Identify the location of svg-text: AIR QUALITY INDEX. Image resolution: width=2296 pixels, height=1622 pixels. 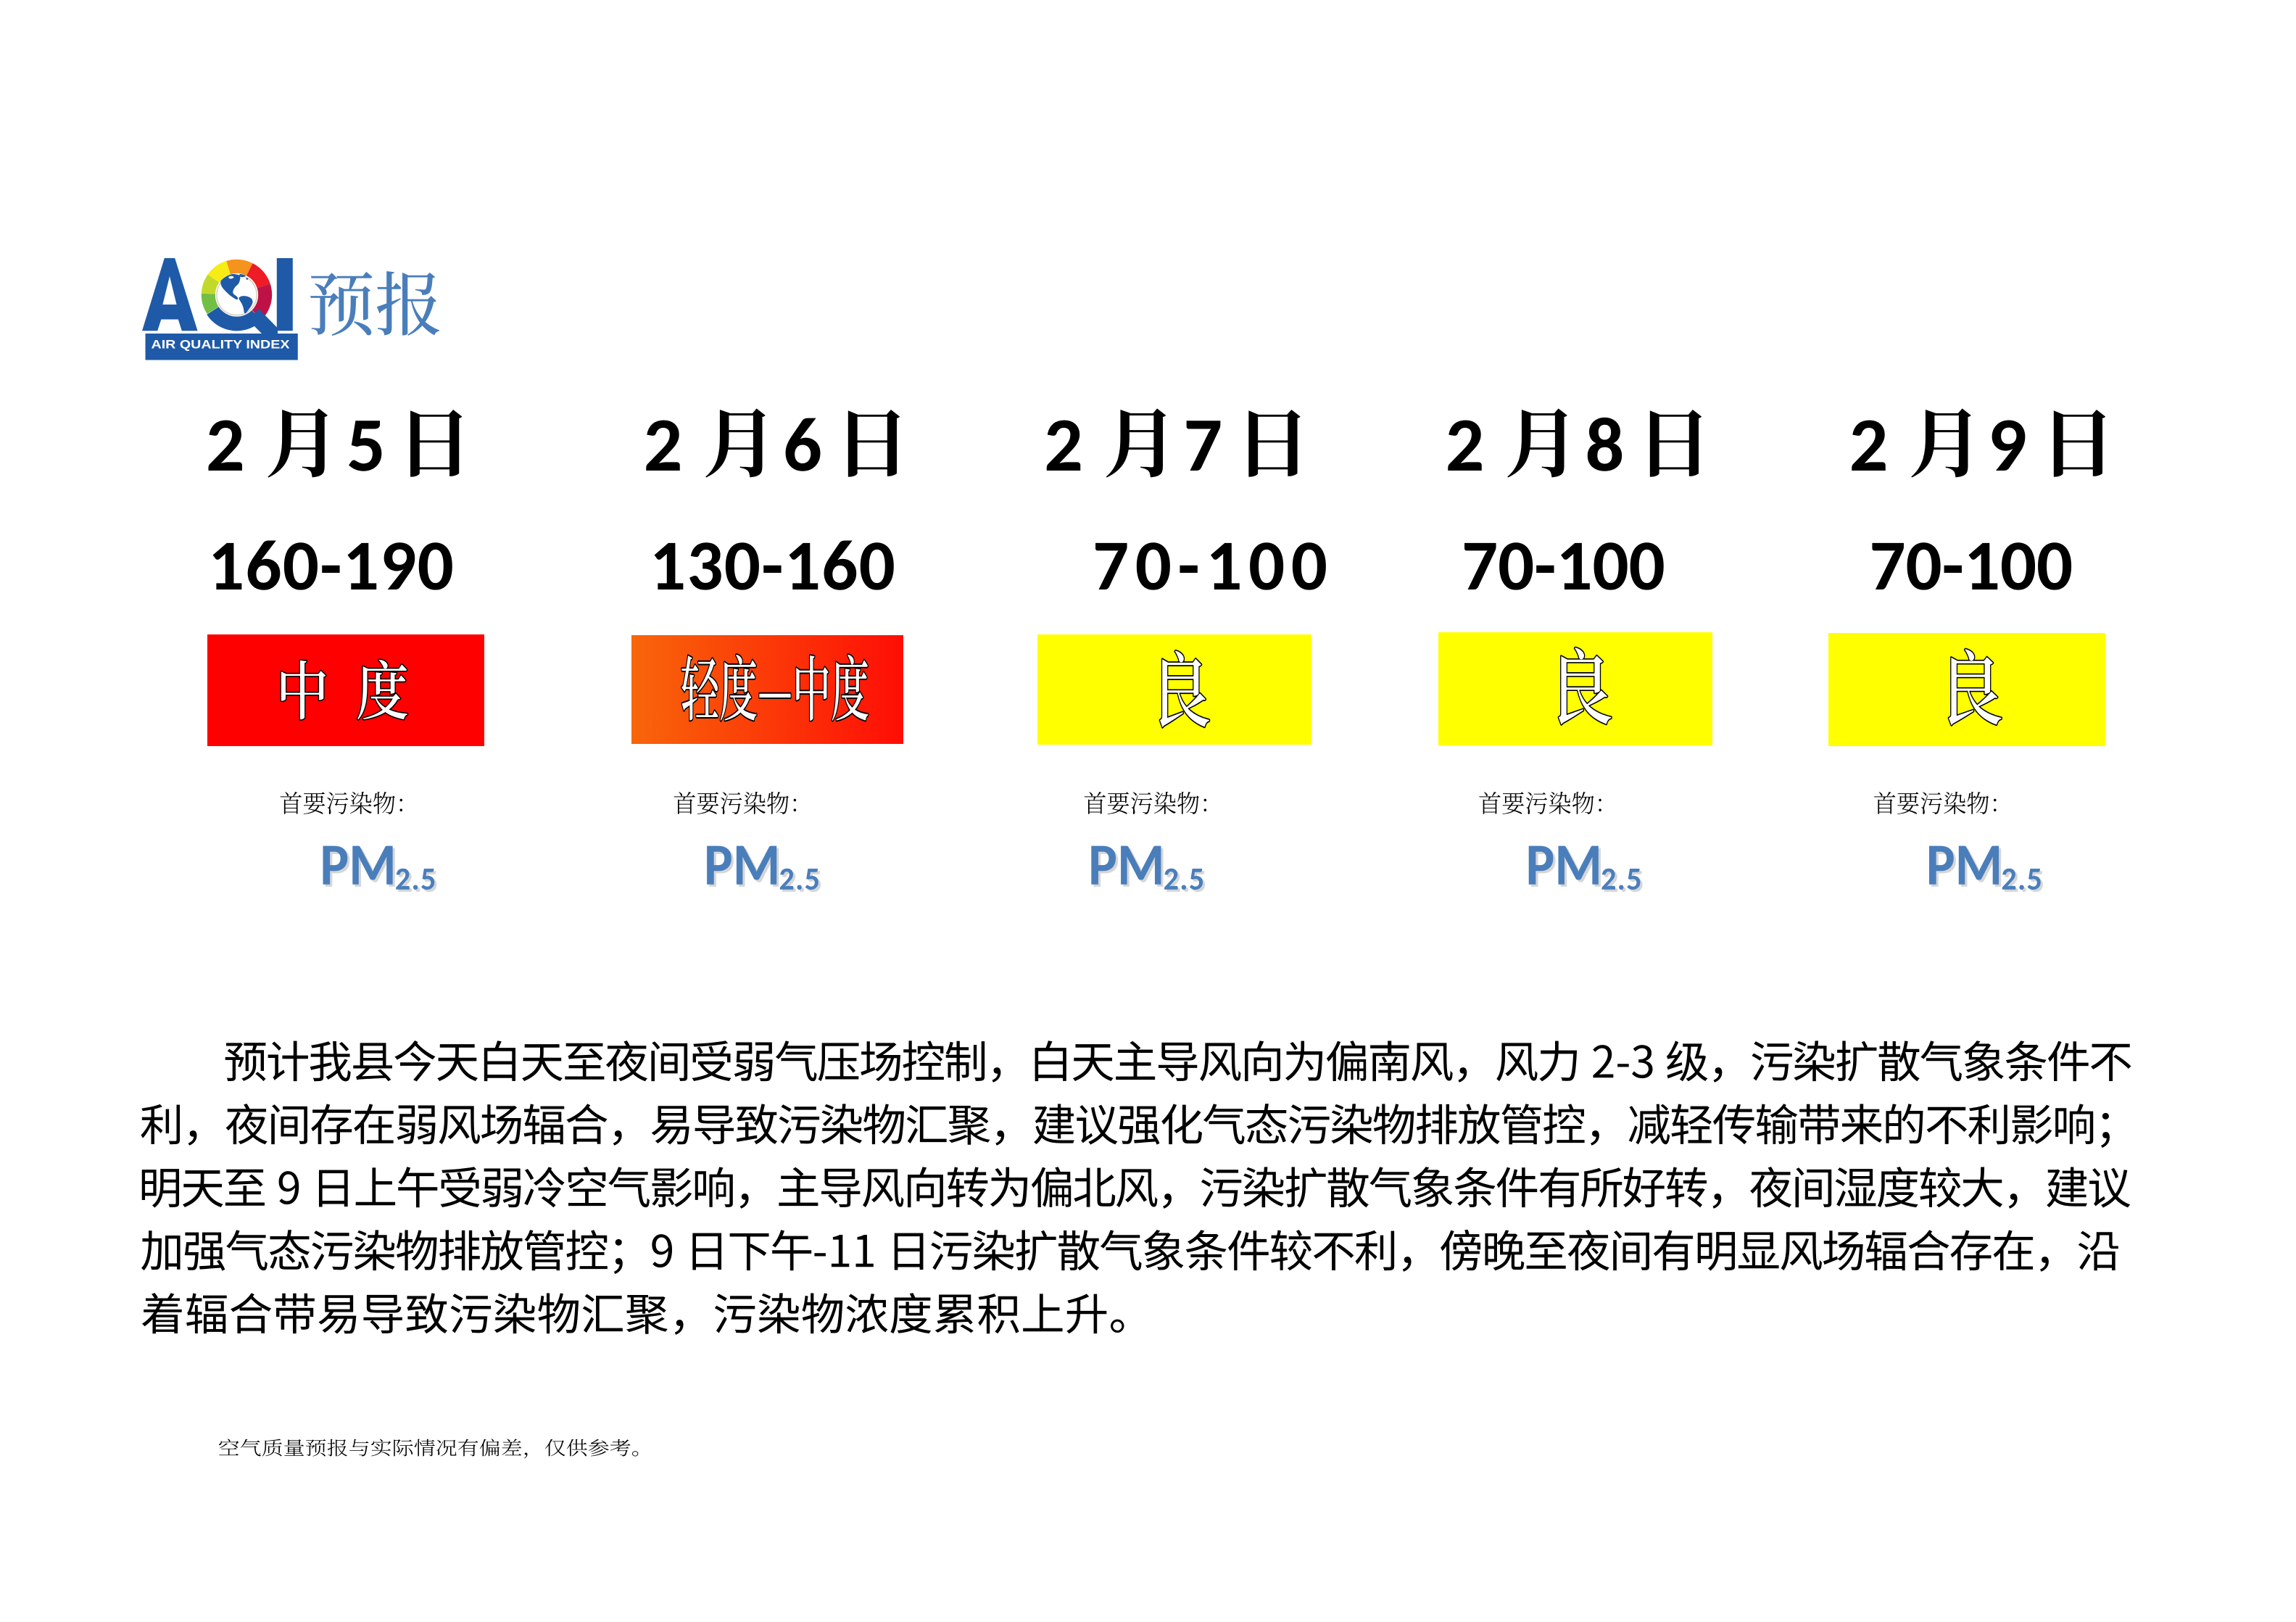
(221, 345).